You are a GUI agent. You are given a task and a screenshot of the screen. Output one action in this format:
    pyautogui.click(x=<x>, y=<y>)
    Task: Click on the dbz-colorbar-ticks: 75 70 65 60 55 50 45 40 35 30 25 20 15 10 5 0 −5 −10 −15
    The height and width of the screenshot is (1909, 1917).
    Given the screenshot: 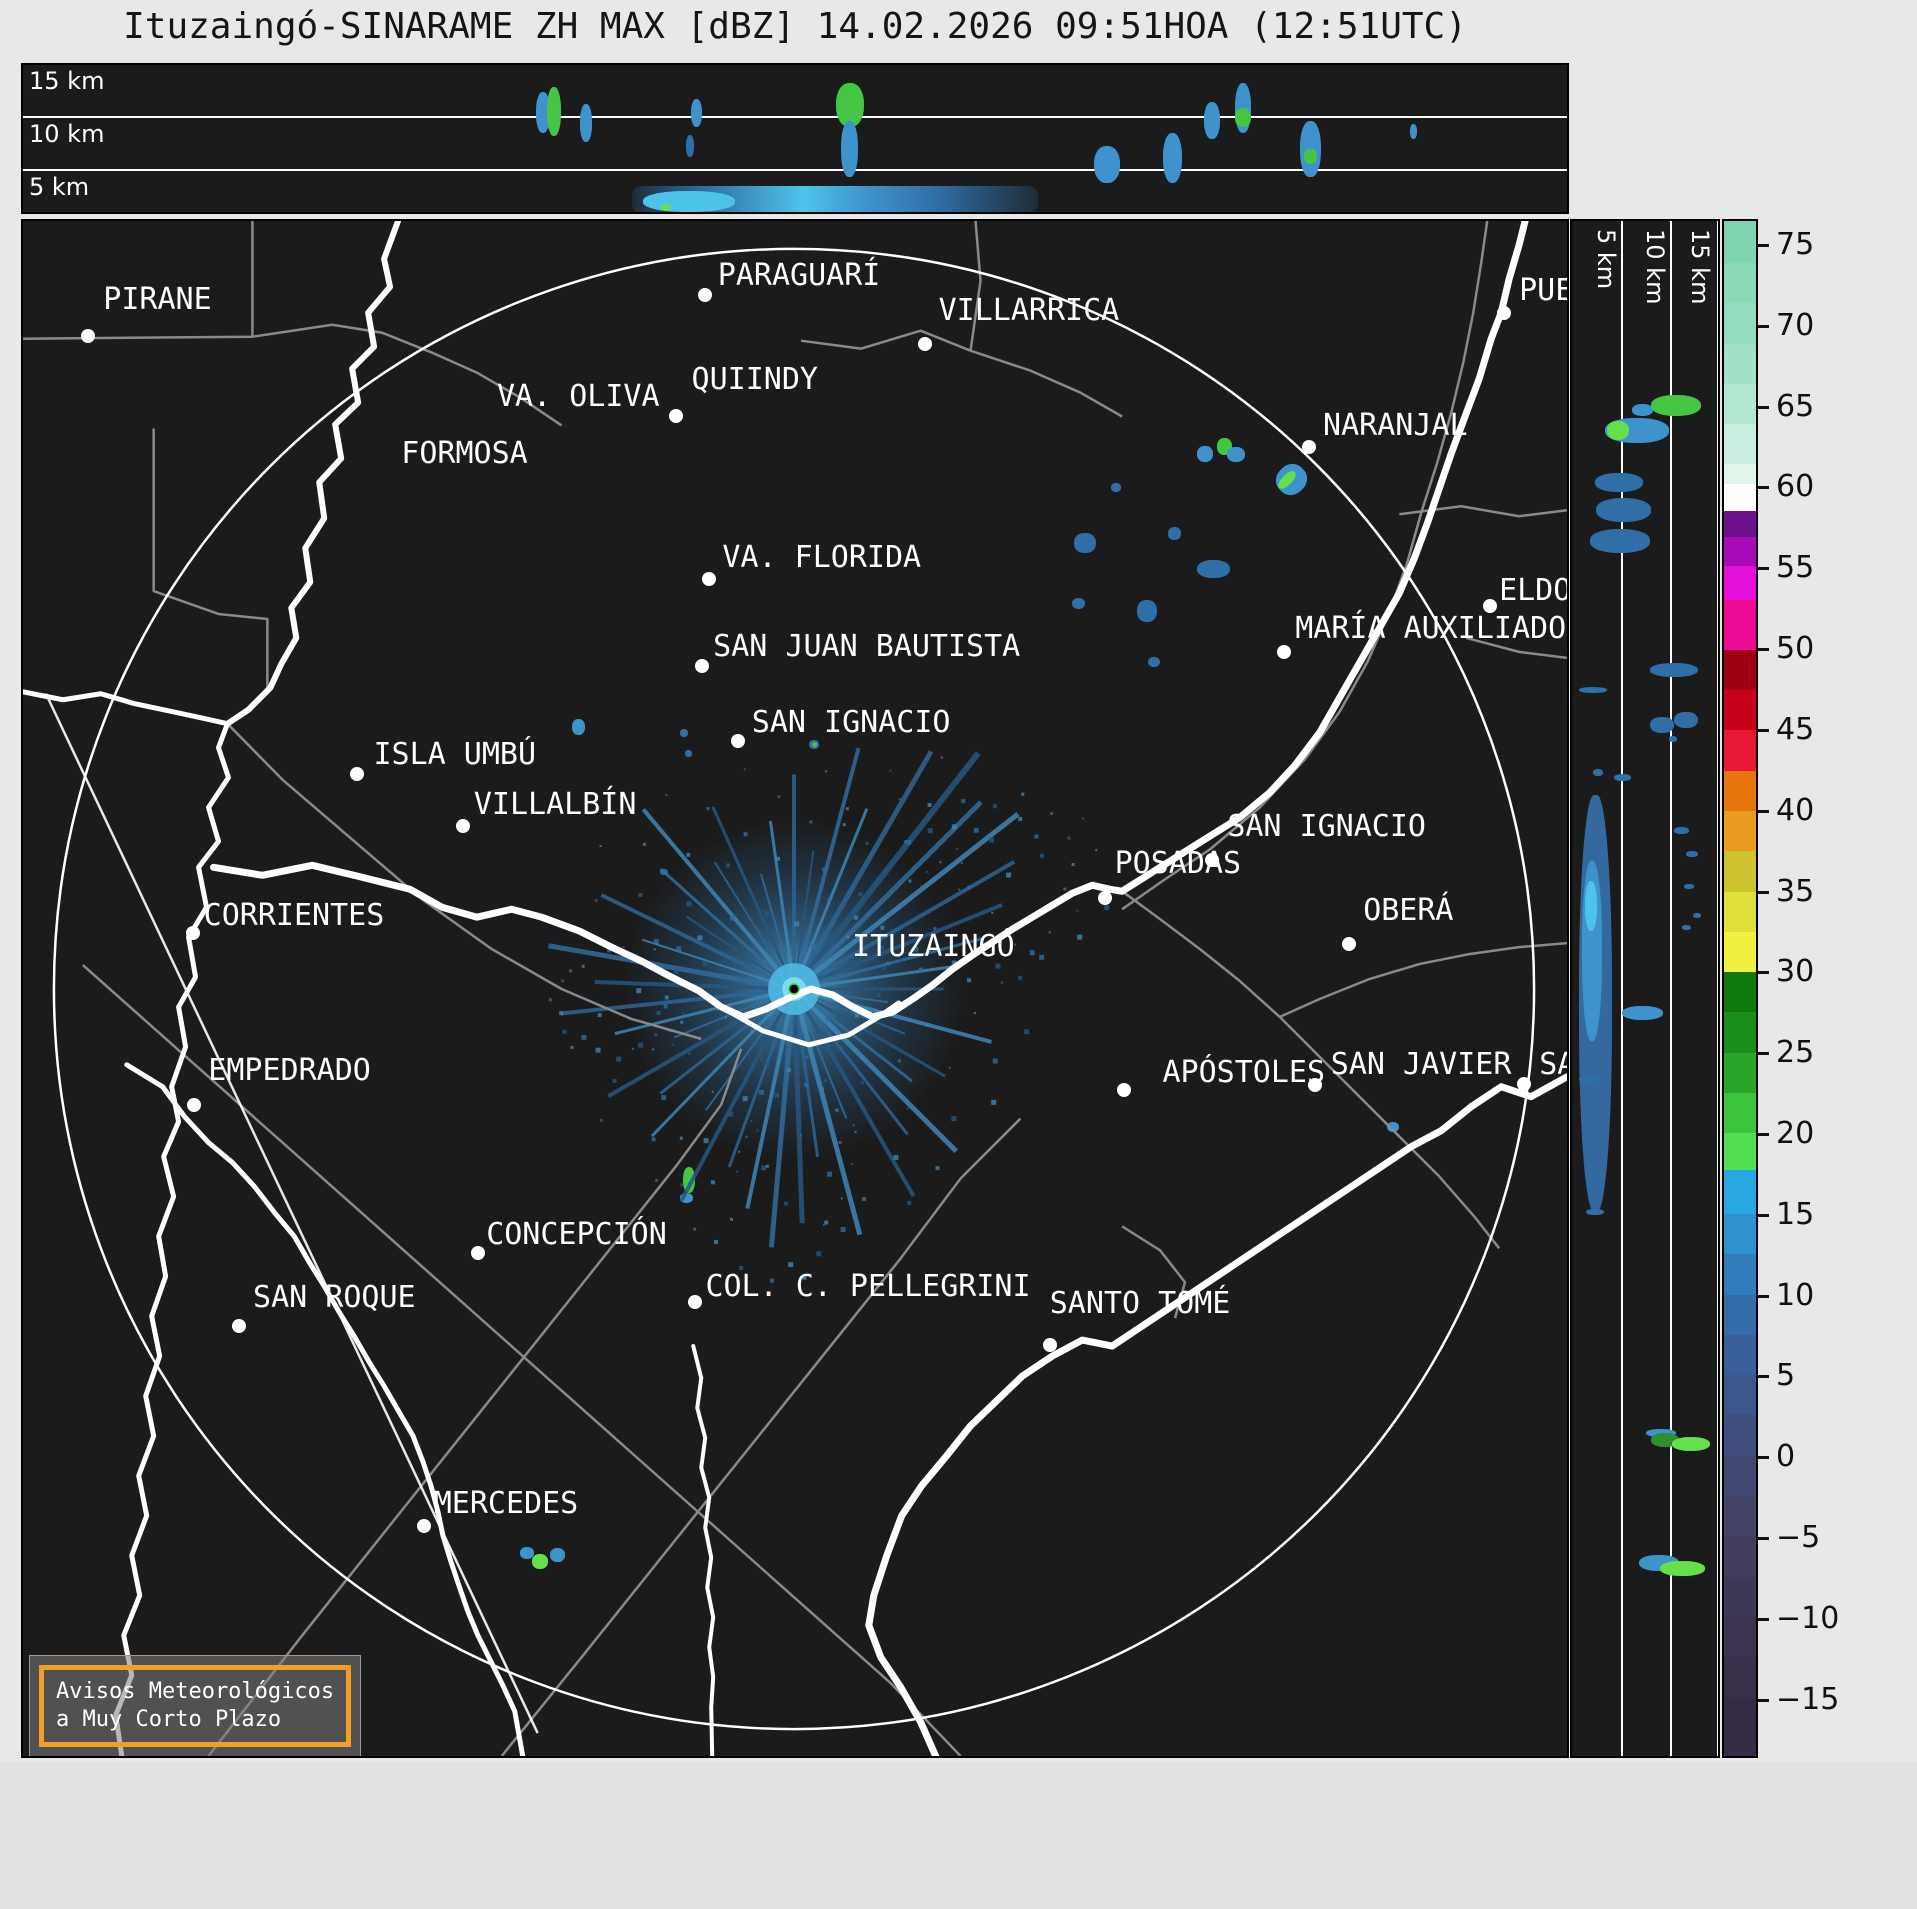 What is the action you would take?
    pyautogui.click(x=1837, y=988)
    